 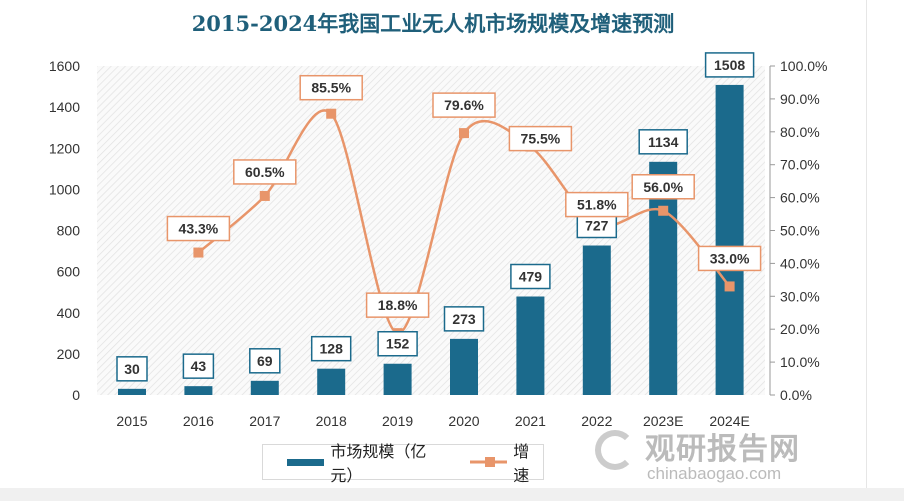 What do you see at coordinates (76, 395) in the screenshot?
I see `y-left-tick: 0` at bounding box center [76, 395].